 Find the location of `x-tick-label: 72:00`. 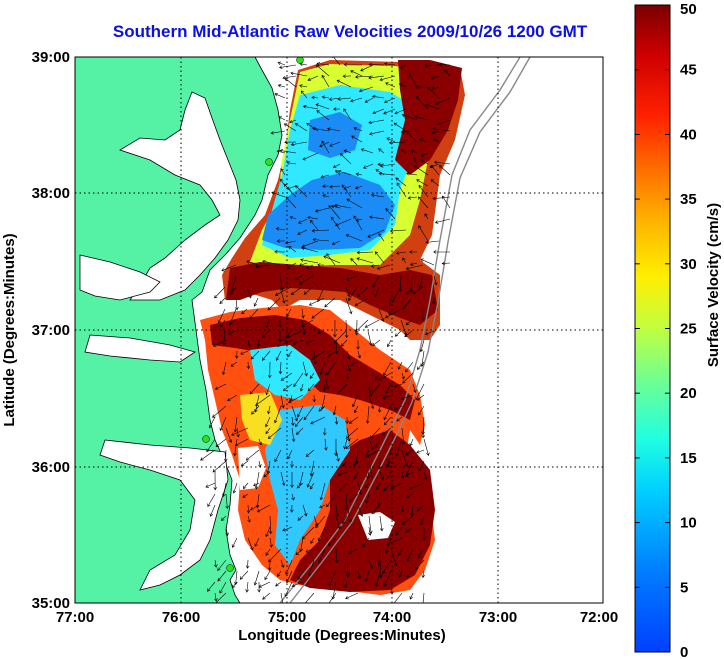

x-tick-label: 72:00 is located at coordinates (599, 617).